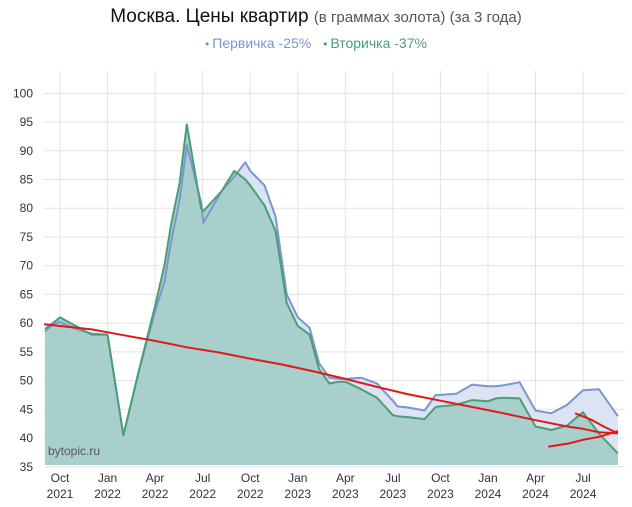  Describe the element at coordinates (440, 478) in the screenshot. I see `x-tick-label-8-month: Oct` at that location.